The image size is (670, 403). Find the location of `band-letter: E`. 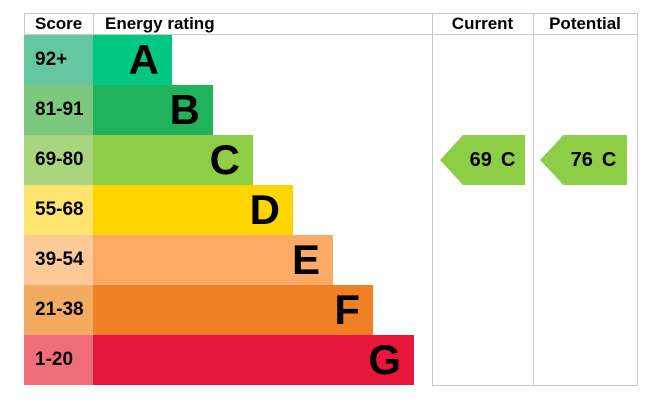

band-letter: E is located at coordinates (305, 259).